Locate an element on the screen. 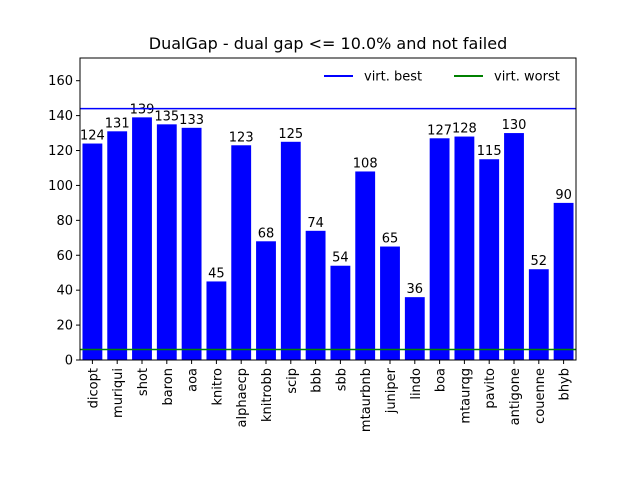 The width and height of the screenshot is (640, 480). bar-value-label: 128 is located at coordinates (464, 129).